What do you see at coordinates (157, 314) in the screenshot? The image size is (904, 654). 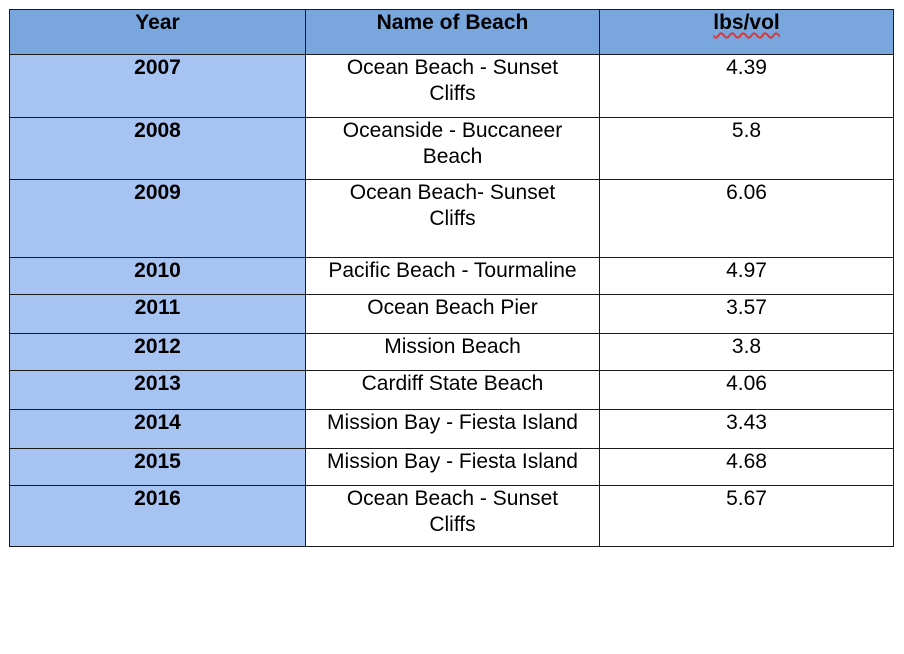 I see `year-cell: 2011` at bounding box center [157, 314].